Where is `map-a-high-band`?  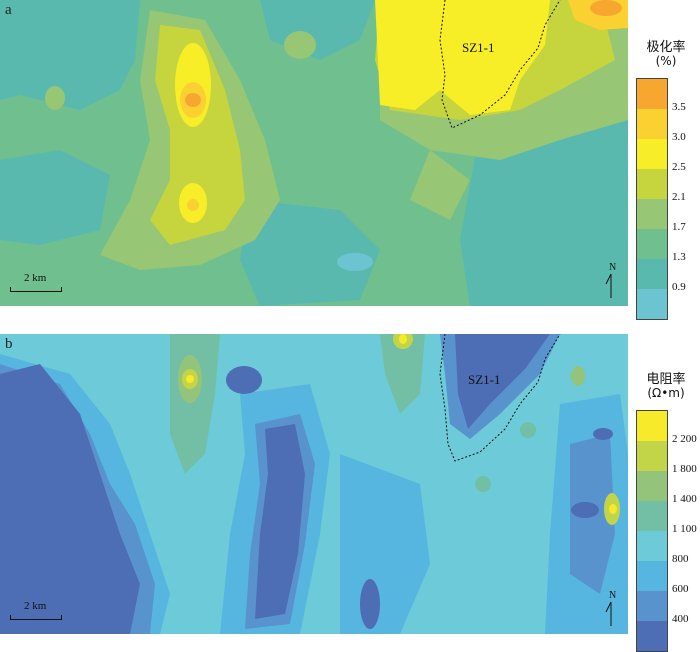
map-a-high-band is located at coordinates (197, 135).